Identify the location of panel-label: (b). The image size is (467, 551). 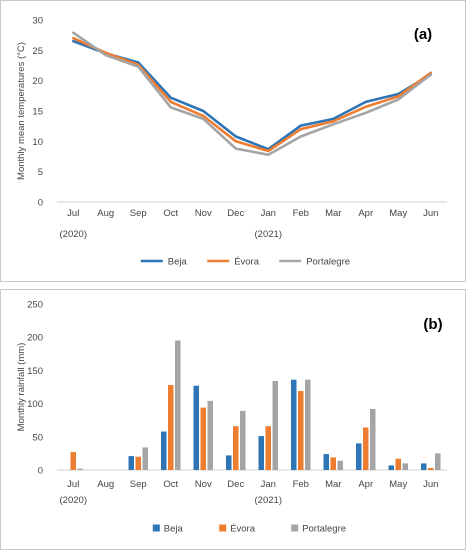
(432, 324).